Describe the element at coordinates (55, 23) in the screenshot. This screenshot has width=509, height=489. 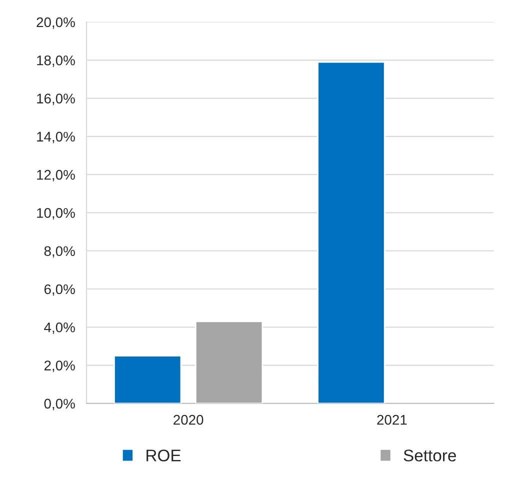
I see `y-tick-label: 20,0%` at that location.